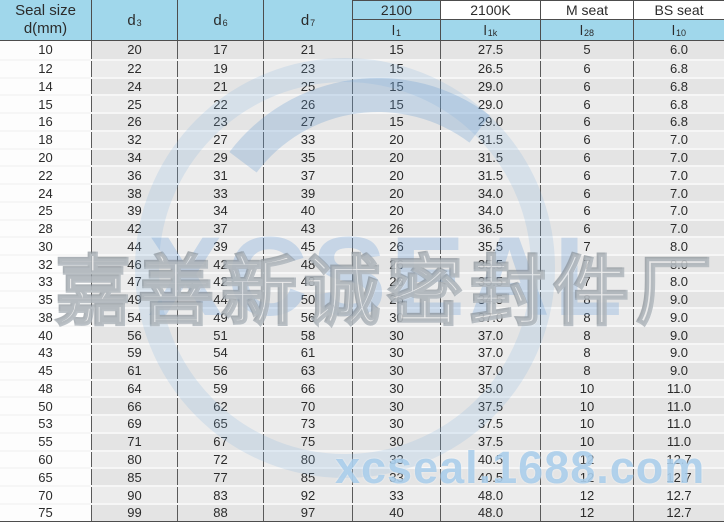 The width and height of the screenshot is (724, 522). Describe the element at coordinates (490, 104) in the screenshot. I see `spec-value: 29.0` at that location.